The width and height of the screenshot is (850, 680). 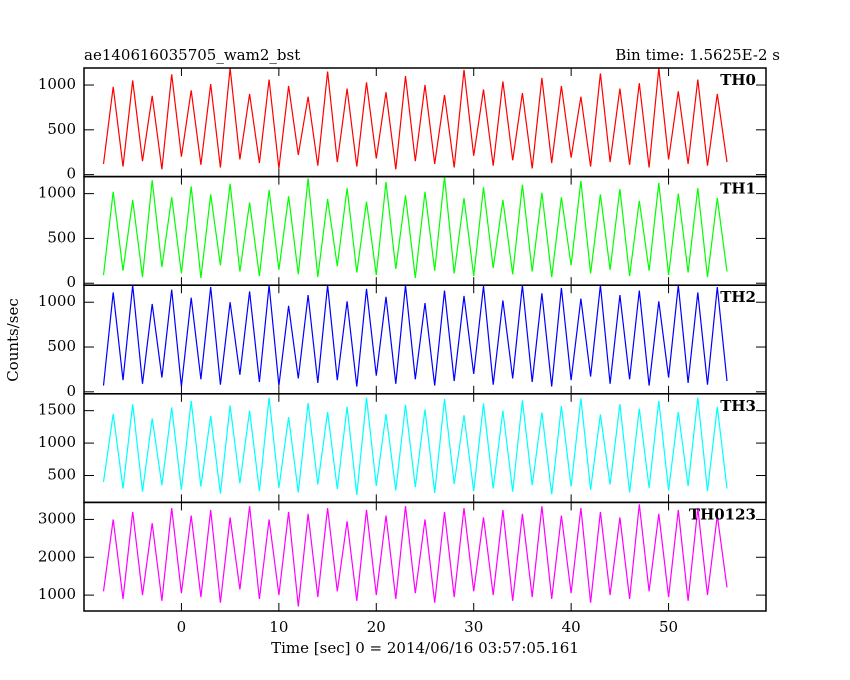 What do you see at coordinates (722, 514) in the screenshot?
I see `panel-label: TH0123` at bounding box center [722, 514].